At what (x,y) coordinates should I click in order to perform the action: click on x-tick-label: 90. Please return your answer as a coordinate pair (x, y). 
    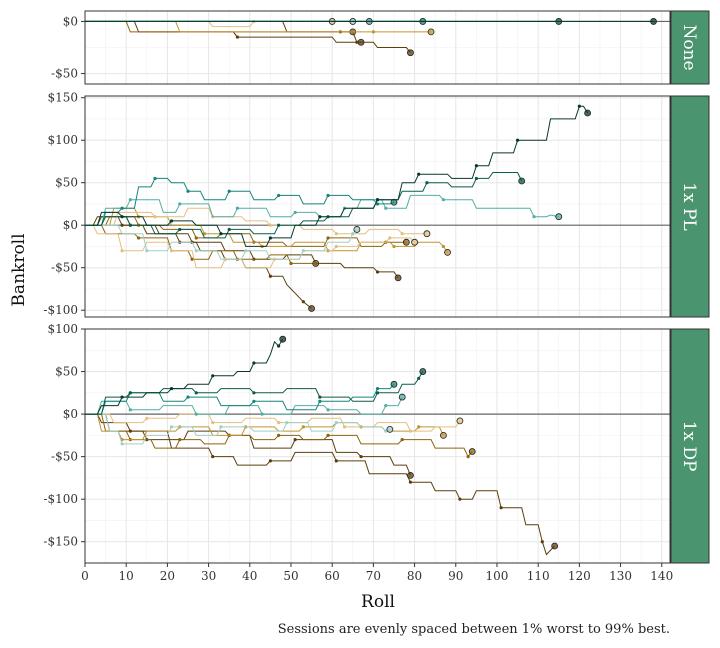
    Looking at the image, I should click on (455, 576).